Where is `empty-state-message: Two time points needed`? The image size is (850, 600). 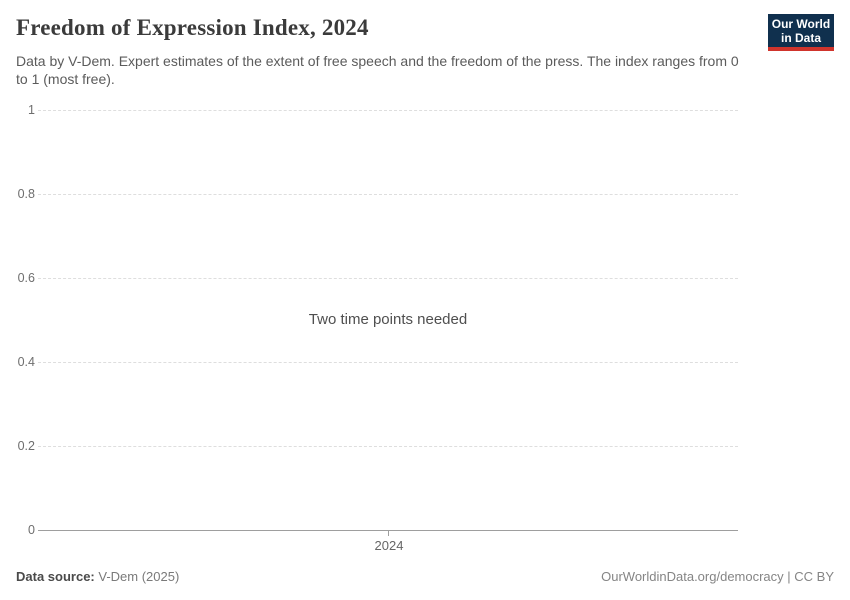 empty-state-message: Two time points needed is located at coordinates (388, 319).